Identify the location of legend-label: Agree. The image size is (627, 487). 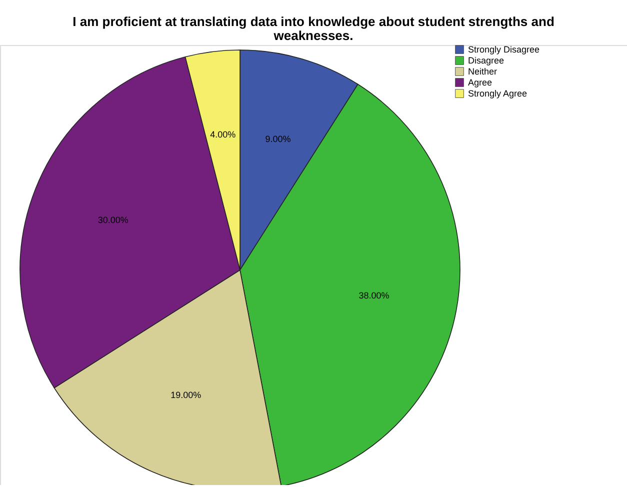
(480, 83).